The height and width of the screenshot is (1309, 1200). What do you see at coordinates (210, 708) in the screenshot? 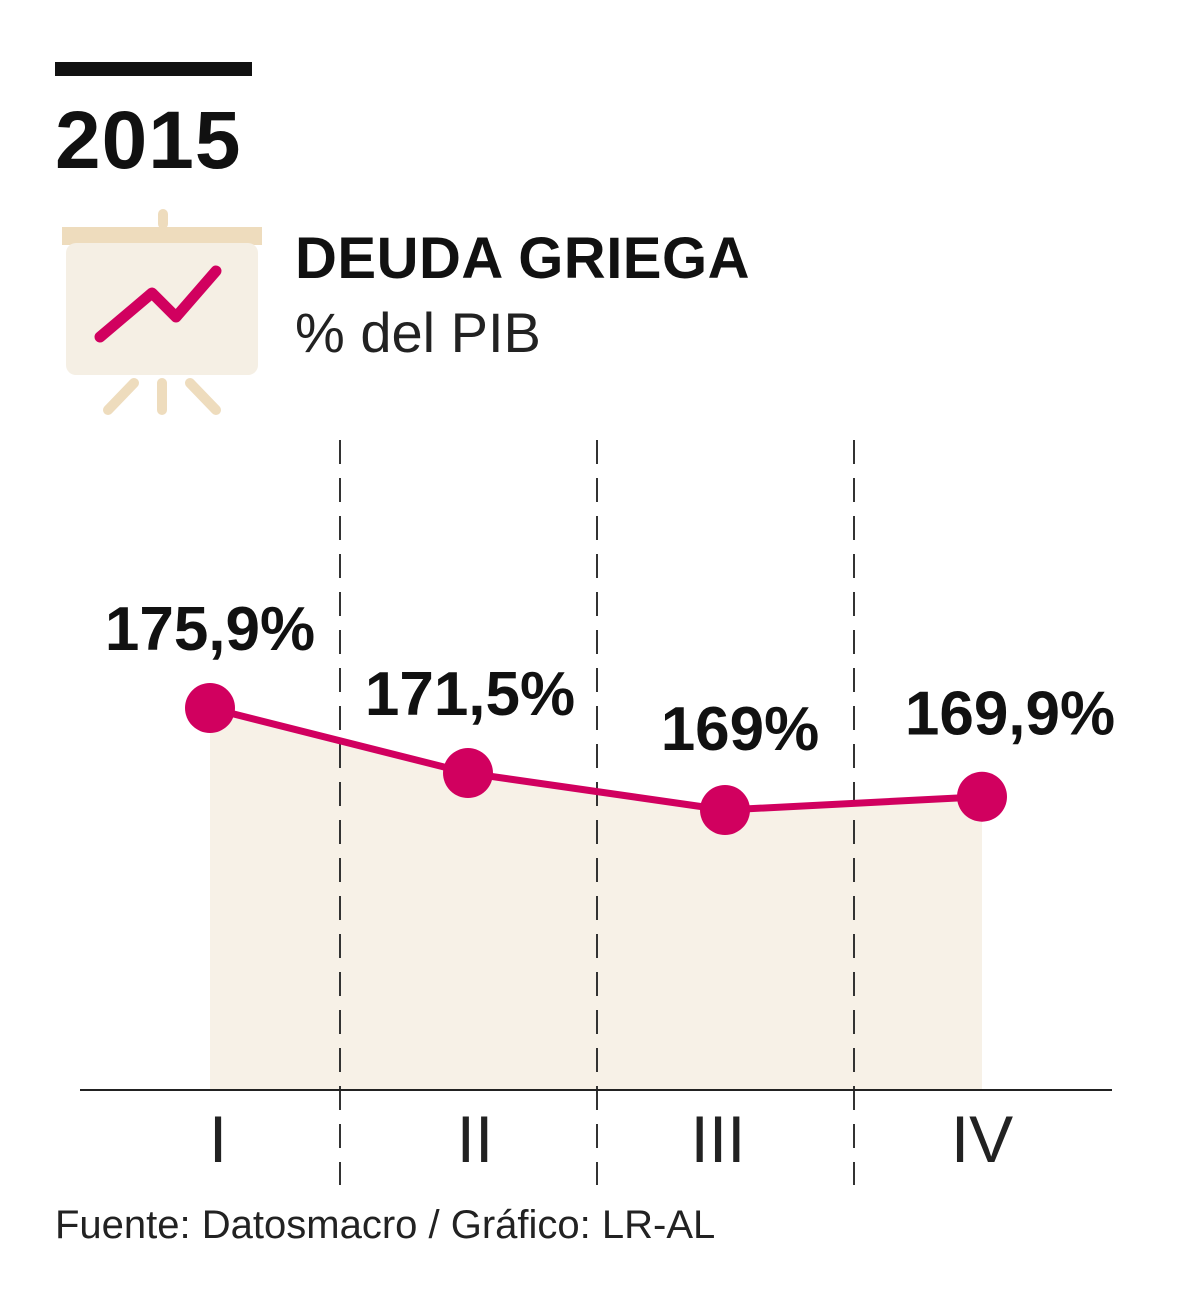
I see `data-point-I` at bounding box center [210, 708].